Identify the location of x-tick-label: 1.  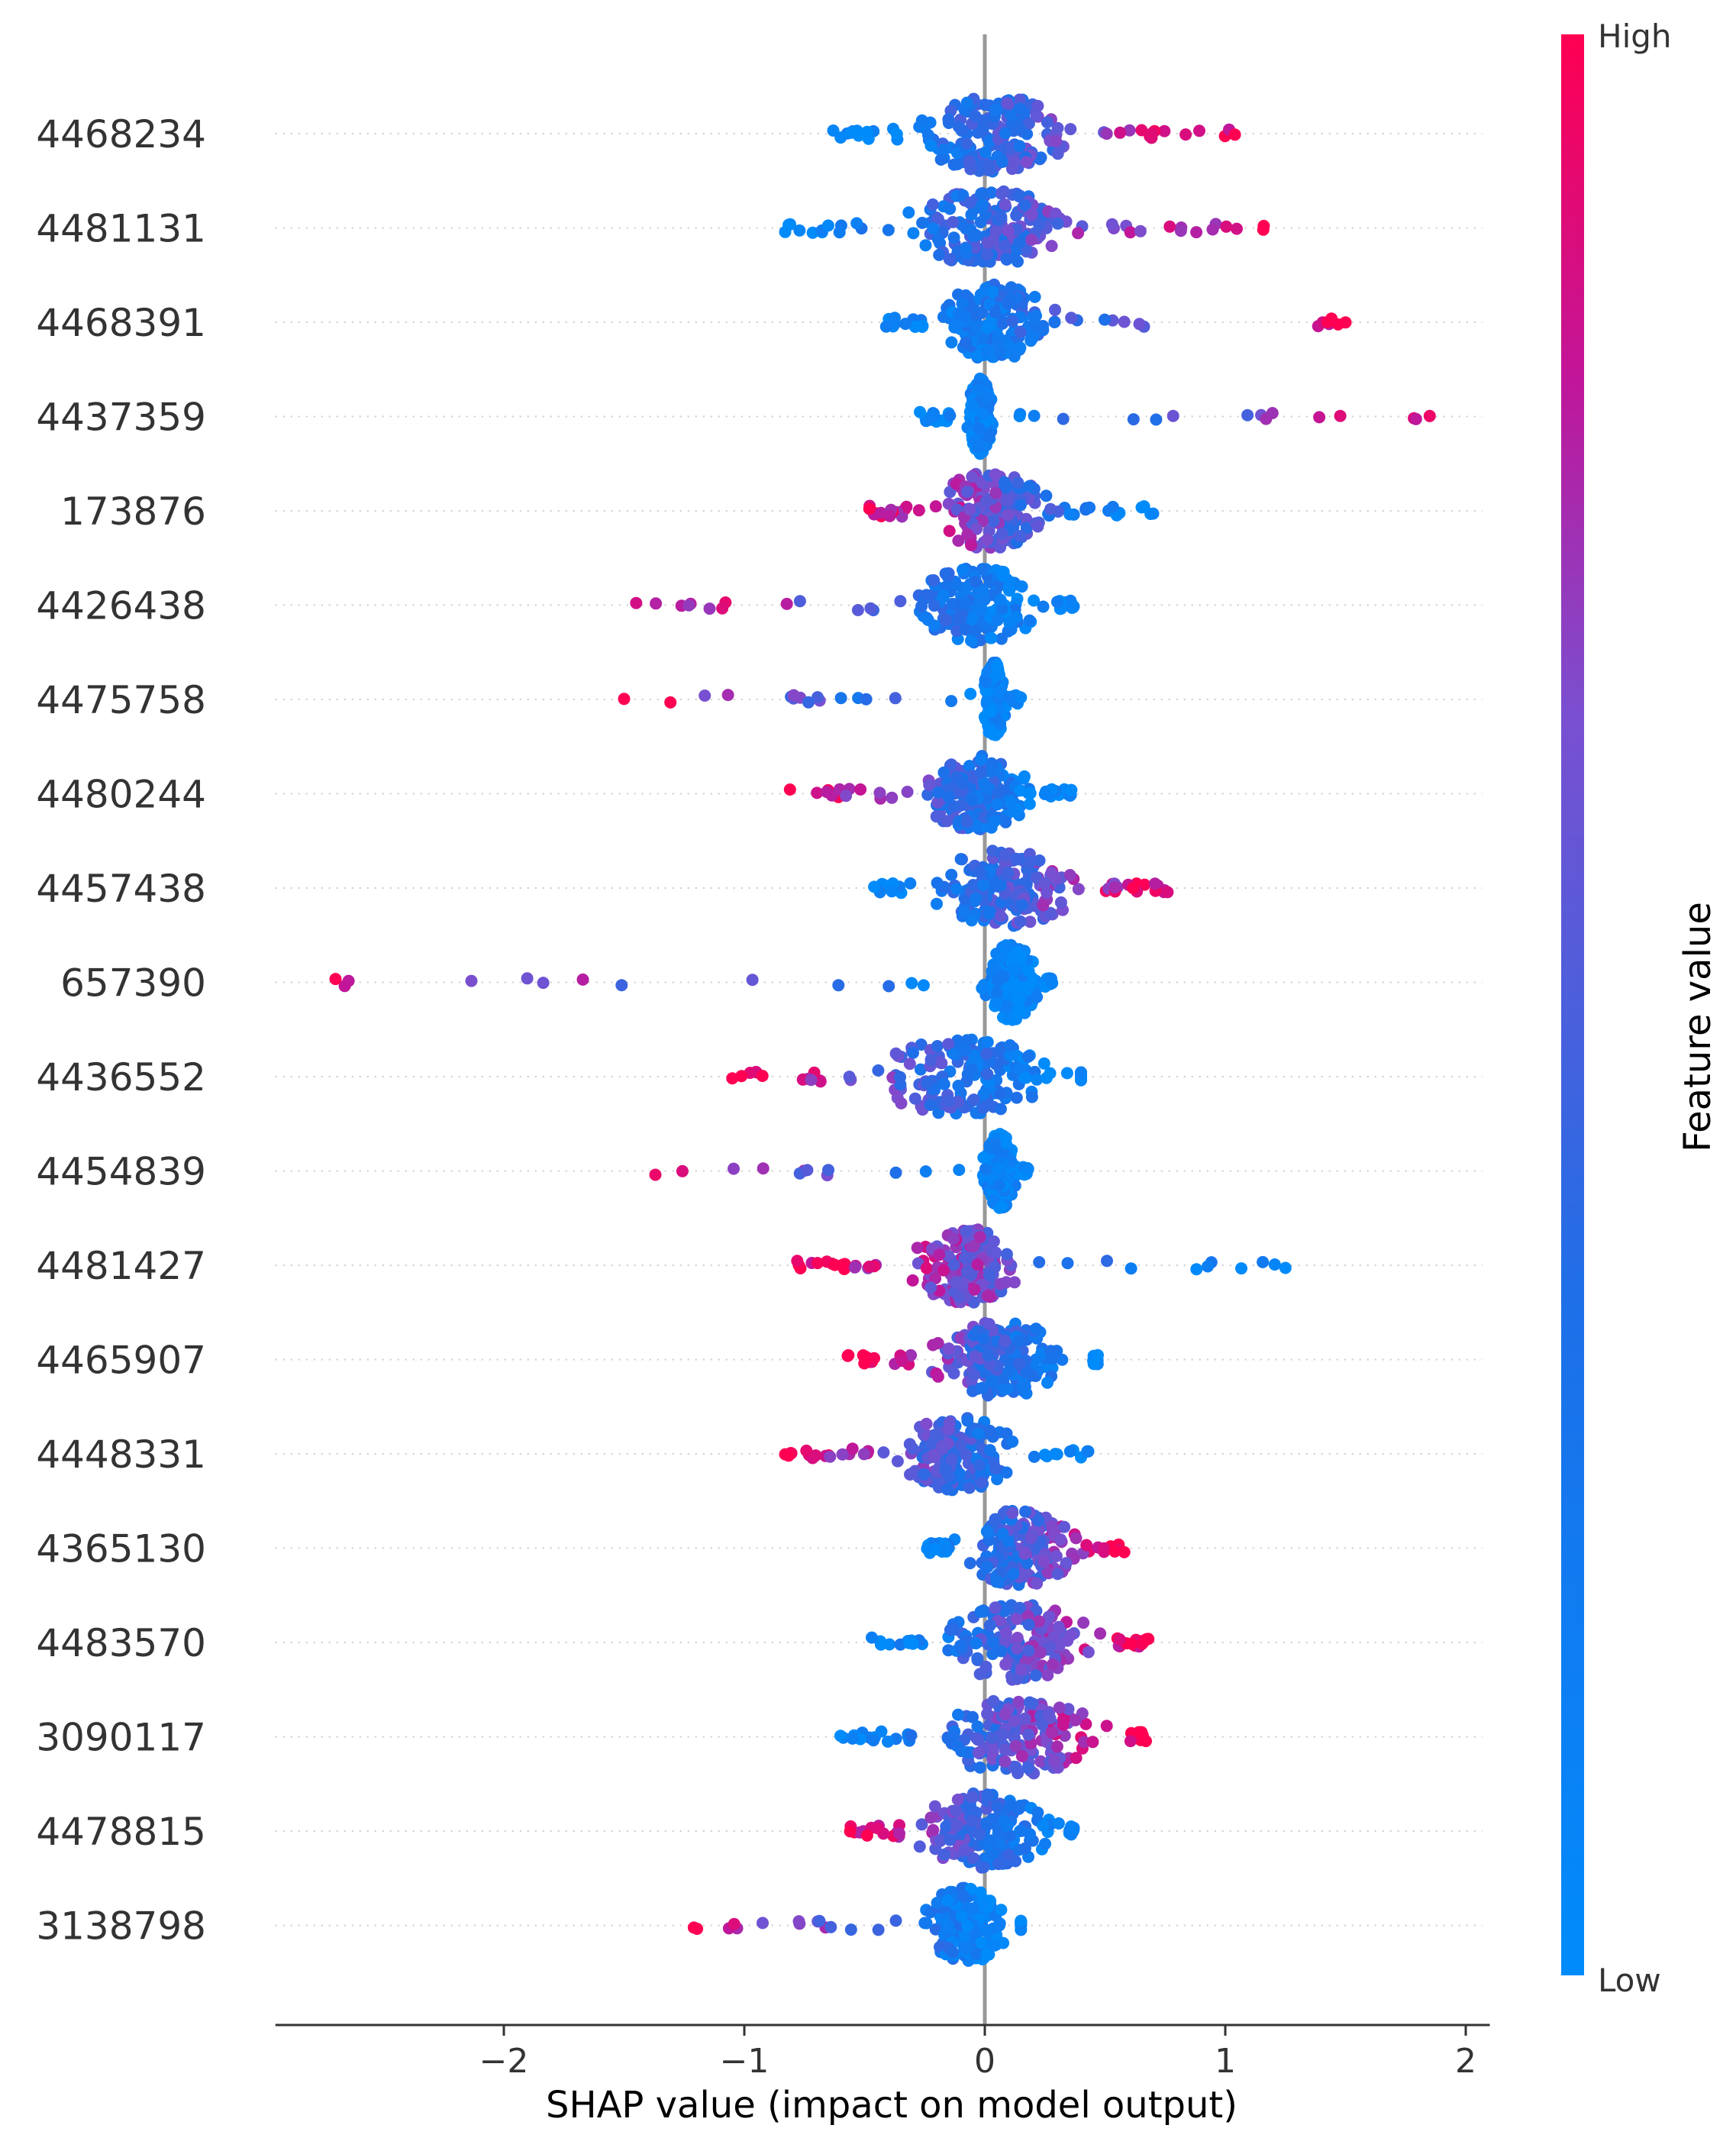
(1226, 2061).